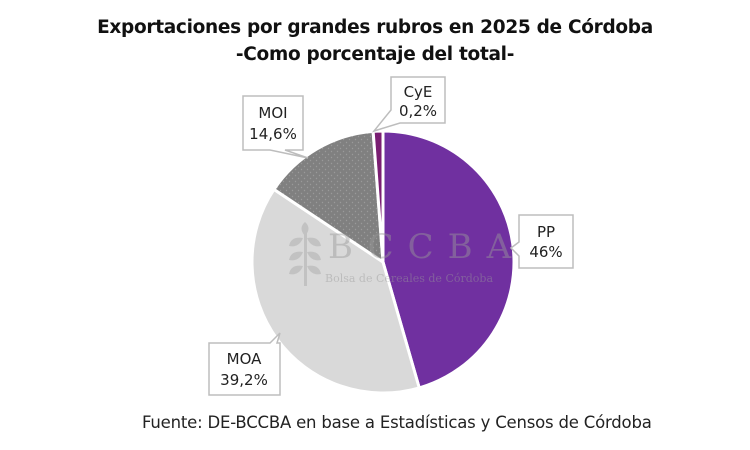 The width and height of the screenshot is (750, 450). Describe the element at coordinates (273, 134) in the screenshot. I see `callout-moi-value: 14,6%` at that location.